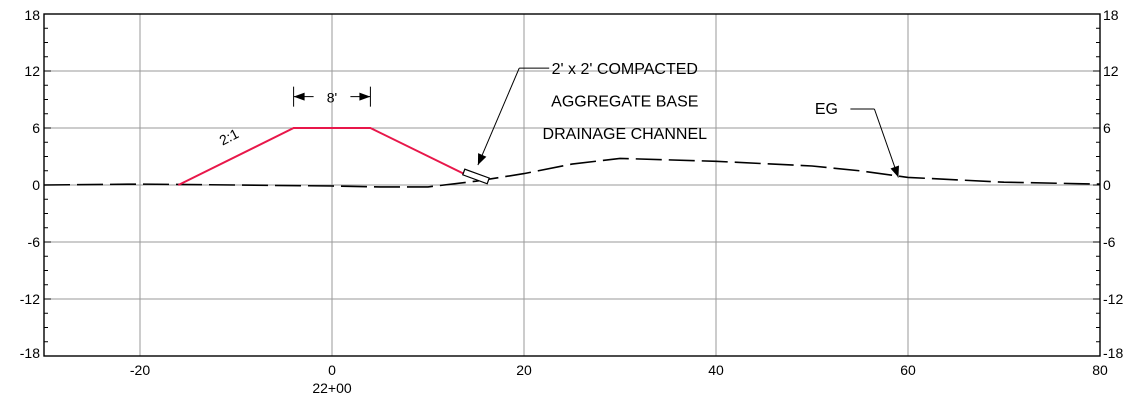 The height and width of the screenshot is (411, 1137). Describe the element at coordinates (908, 370) in the screenshot. I see `x-tick-label: 60` at that location.